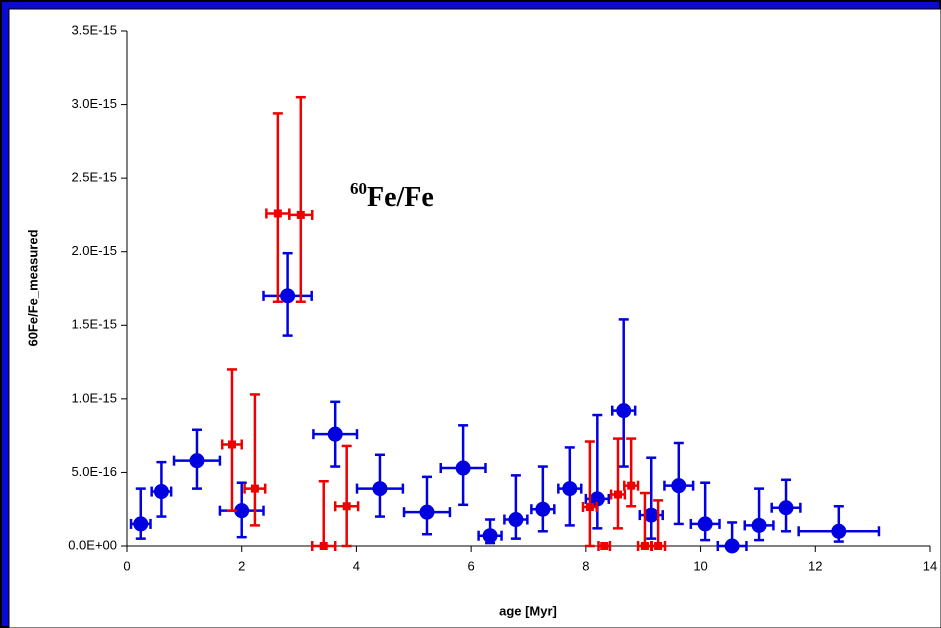 This screenshot has width=941, height=628. I want to click on x-tick-label: 12, so click(815, 565).